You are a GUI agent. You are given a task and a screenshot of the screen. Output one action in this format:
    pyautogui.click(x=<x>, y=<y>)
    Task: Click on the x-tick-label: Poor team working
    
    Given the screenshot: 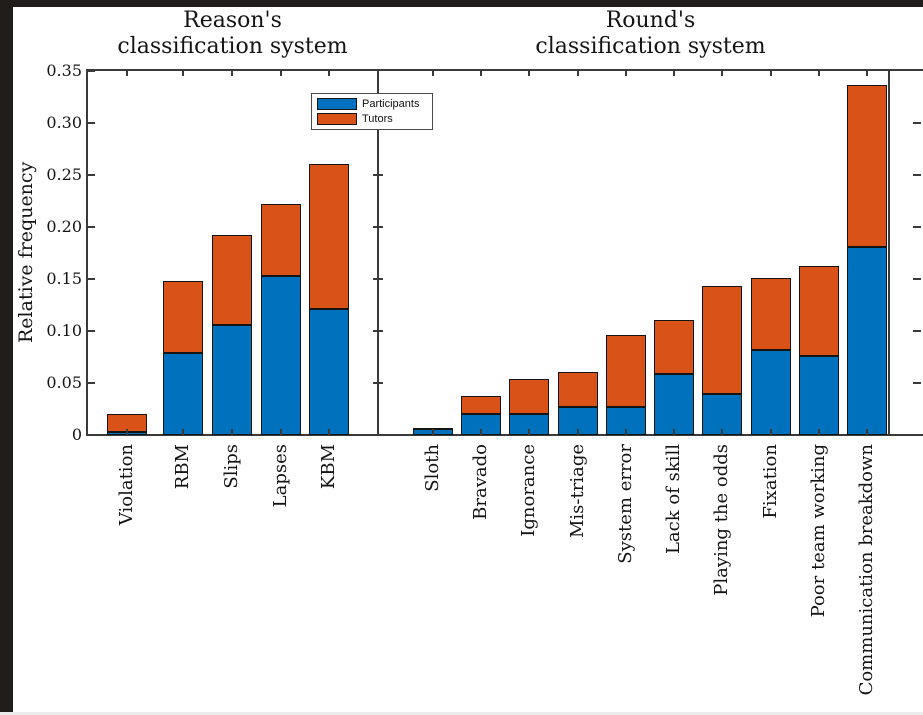 What is the action you would take?
    pyautogui.click(x=818, y=531)
    